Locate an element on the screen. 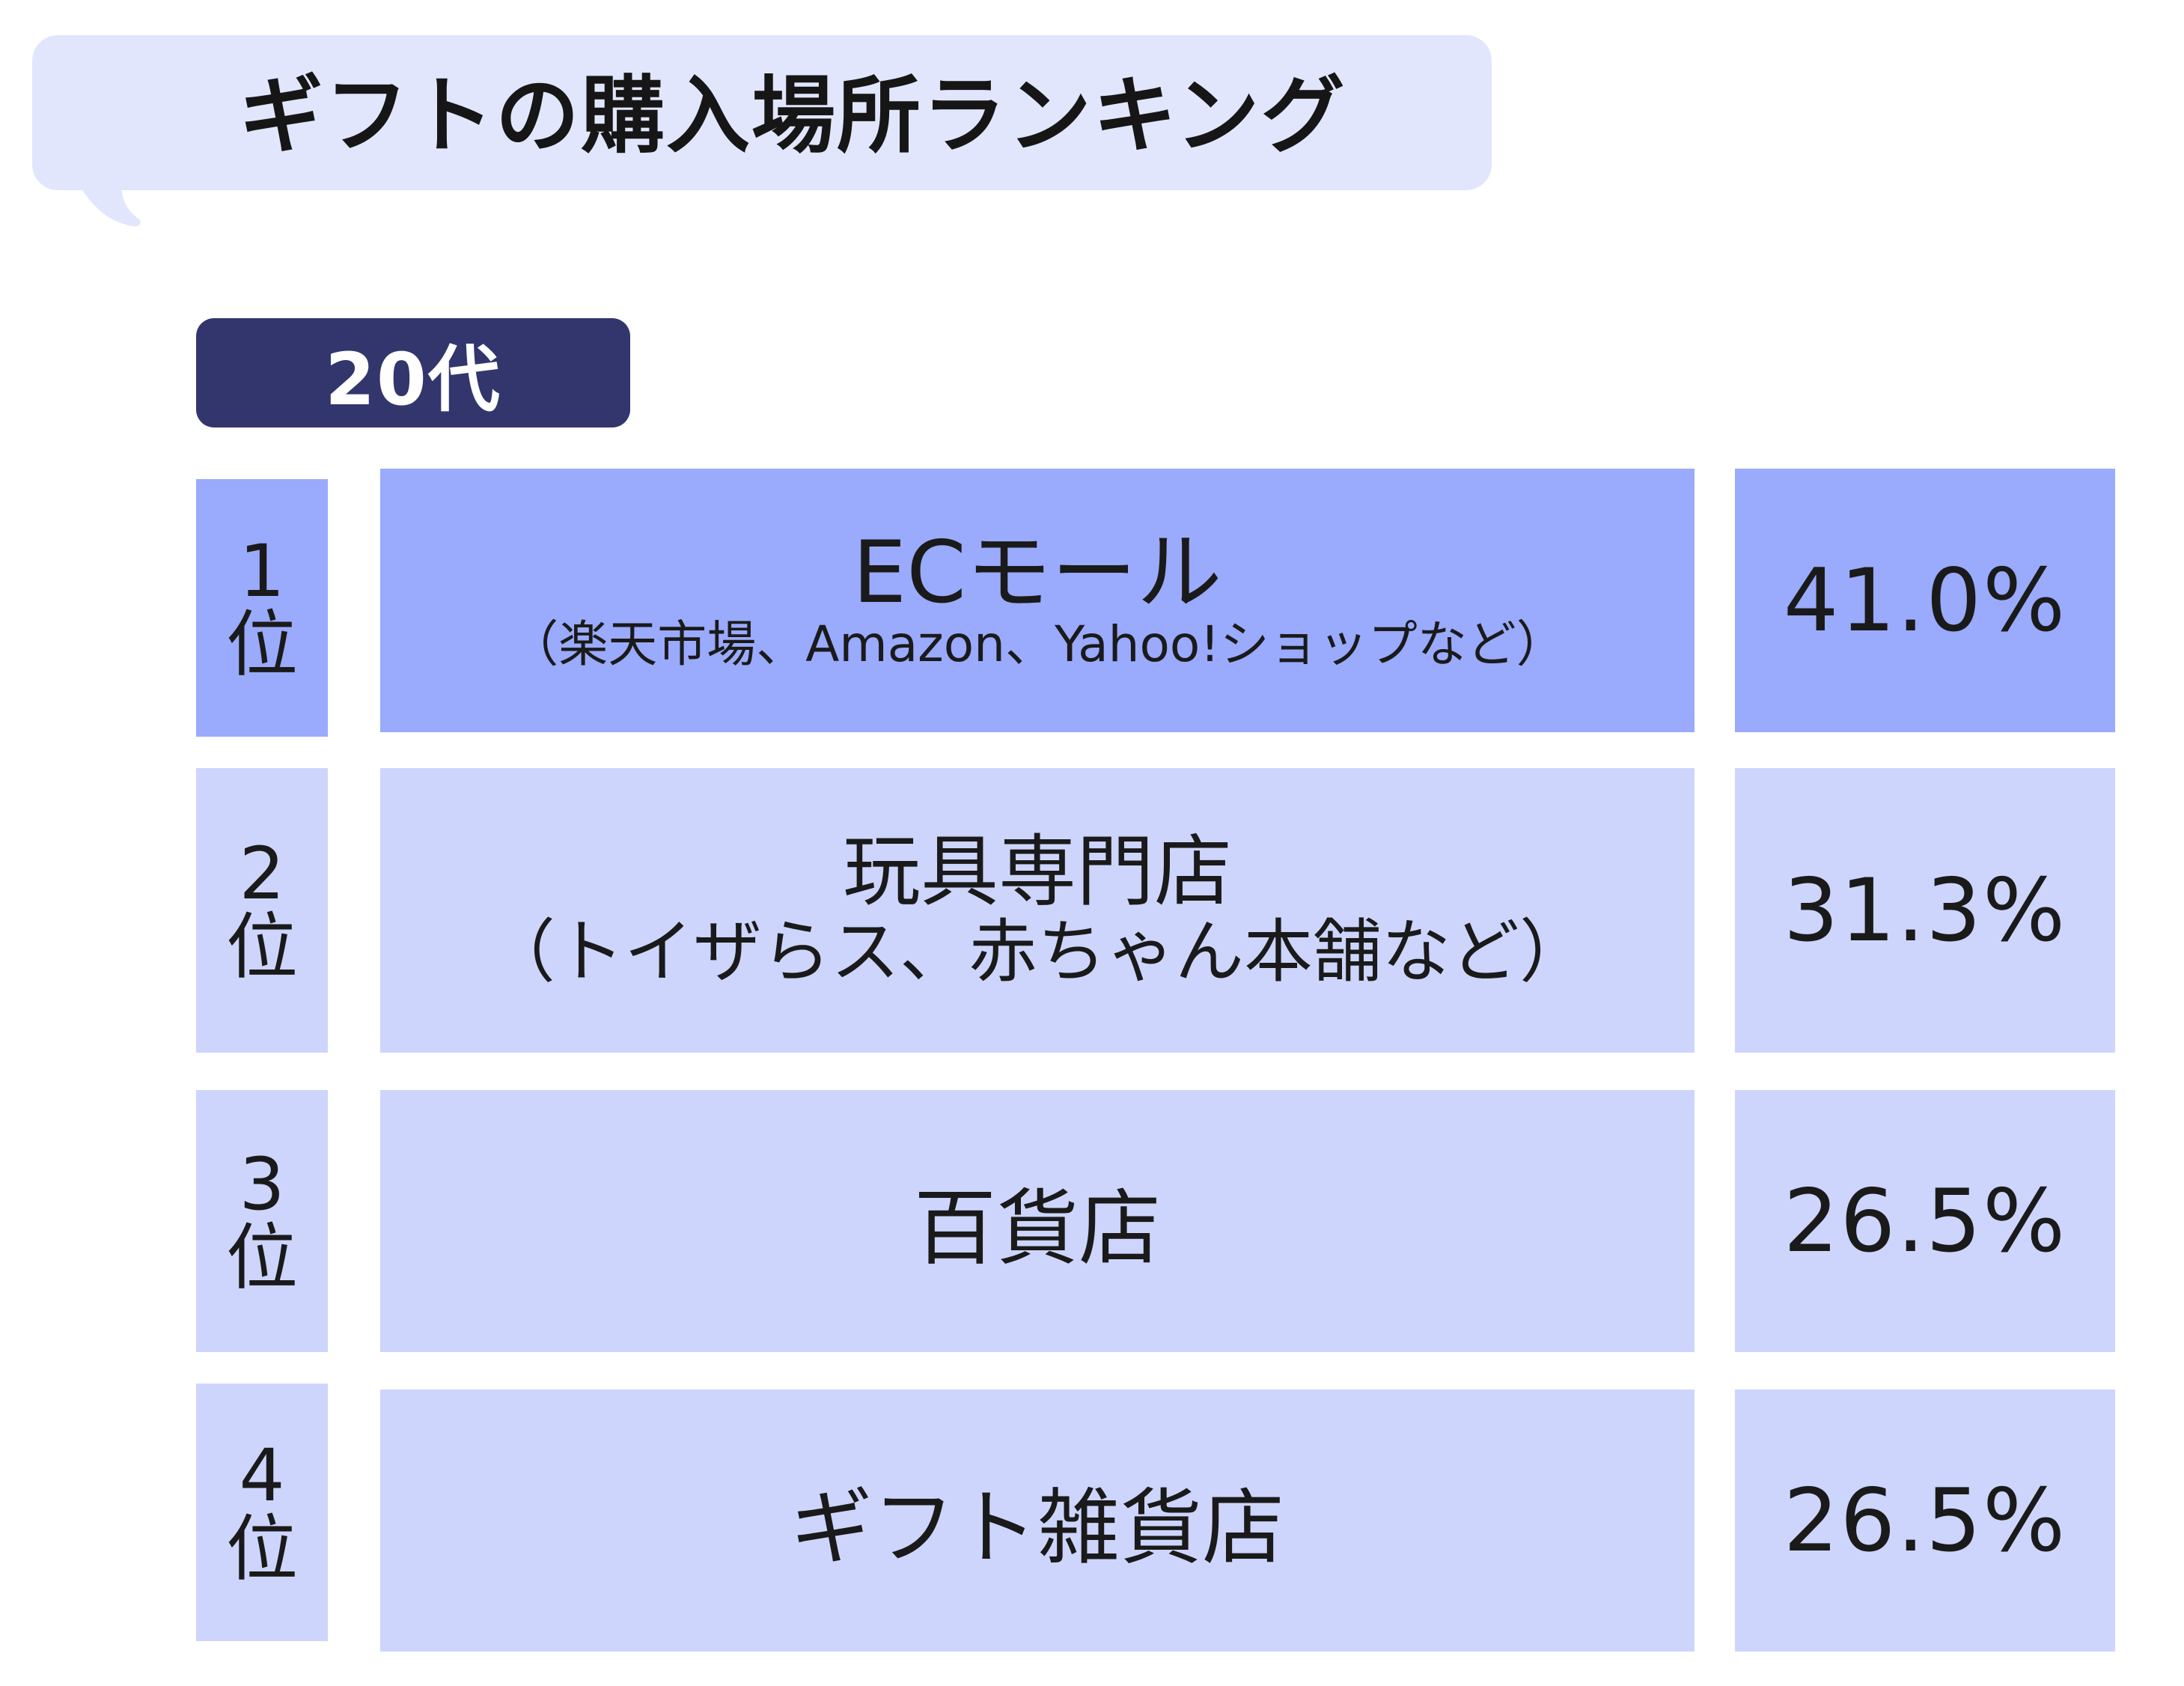  rank-cell: 1 位 is located at coordinates (262, 608).